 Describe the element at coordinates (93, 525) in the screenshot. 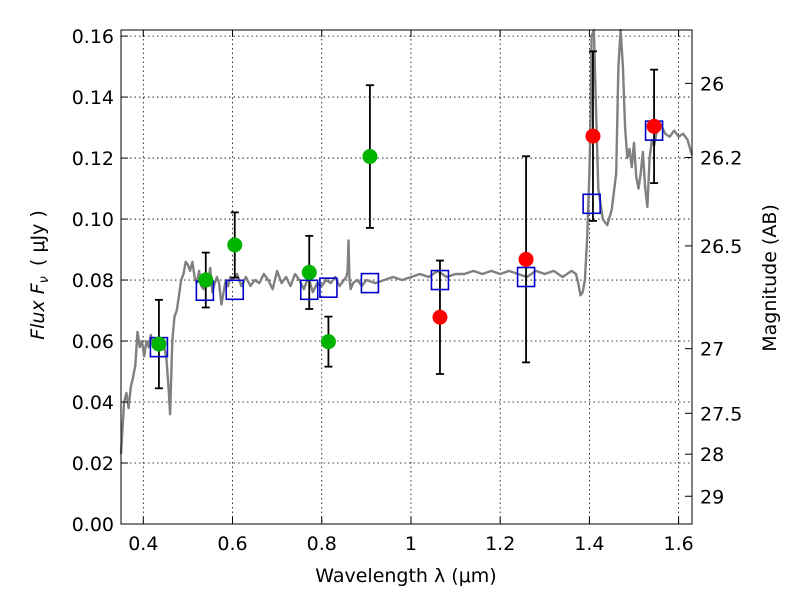

I see `y-tick-label: 0.00` at that location.